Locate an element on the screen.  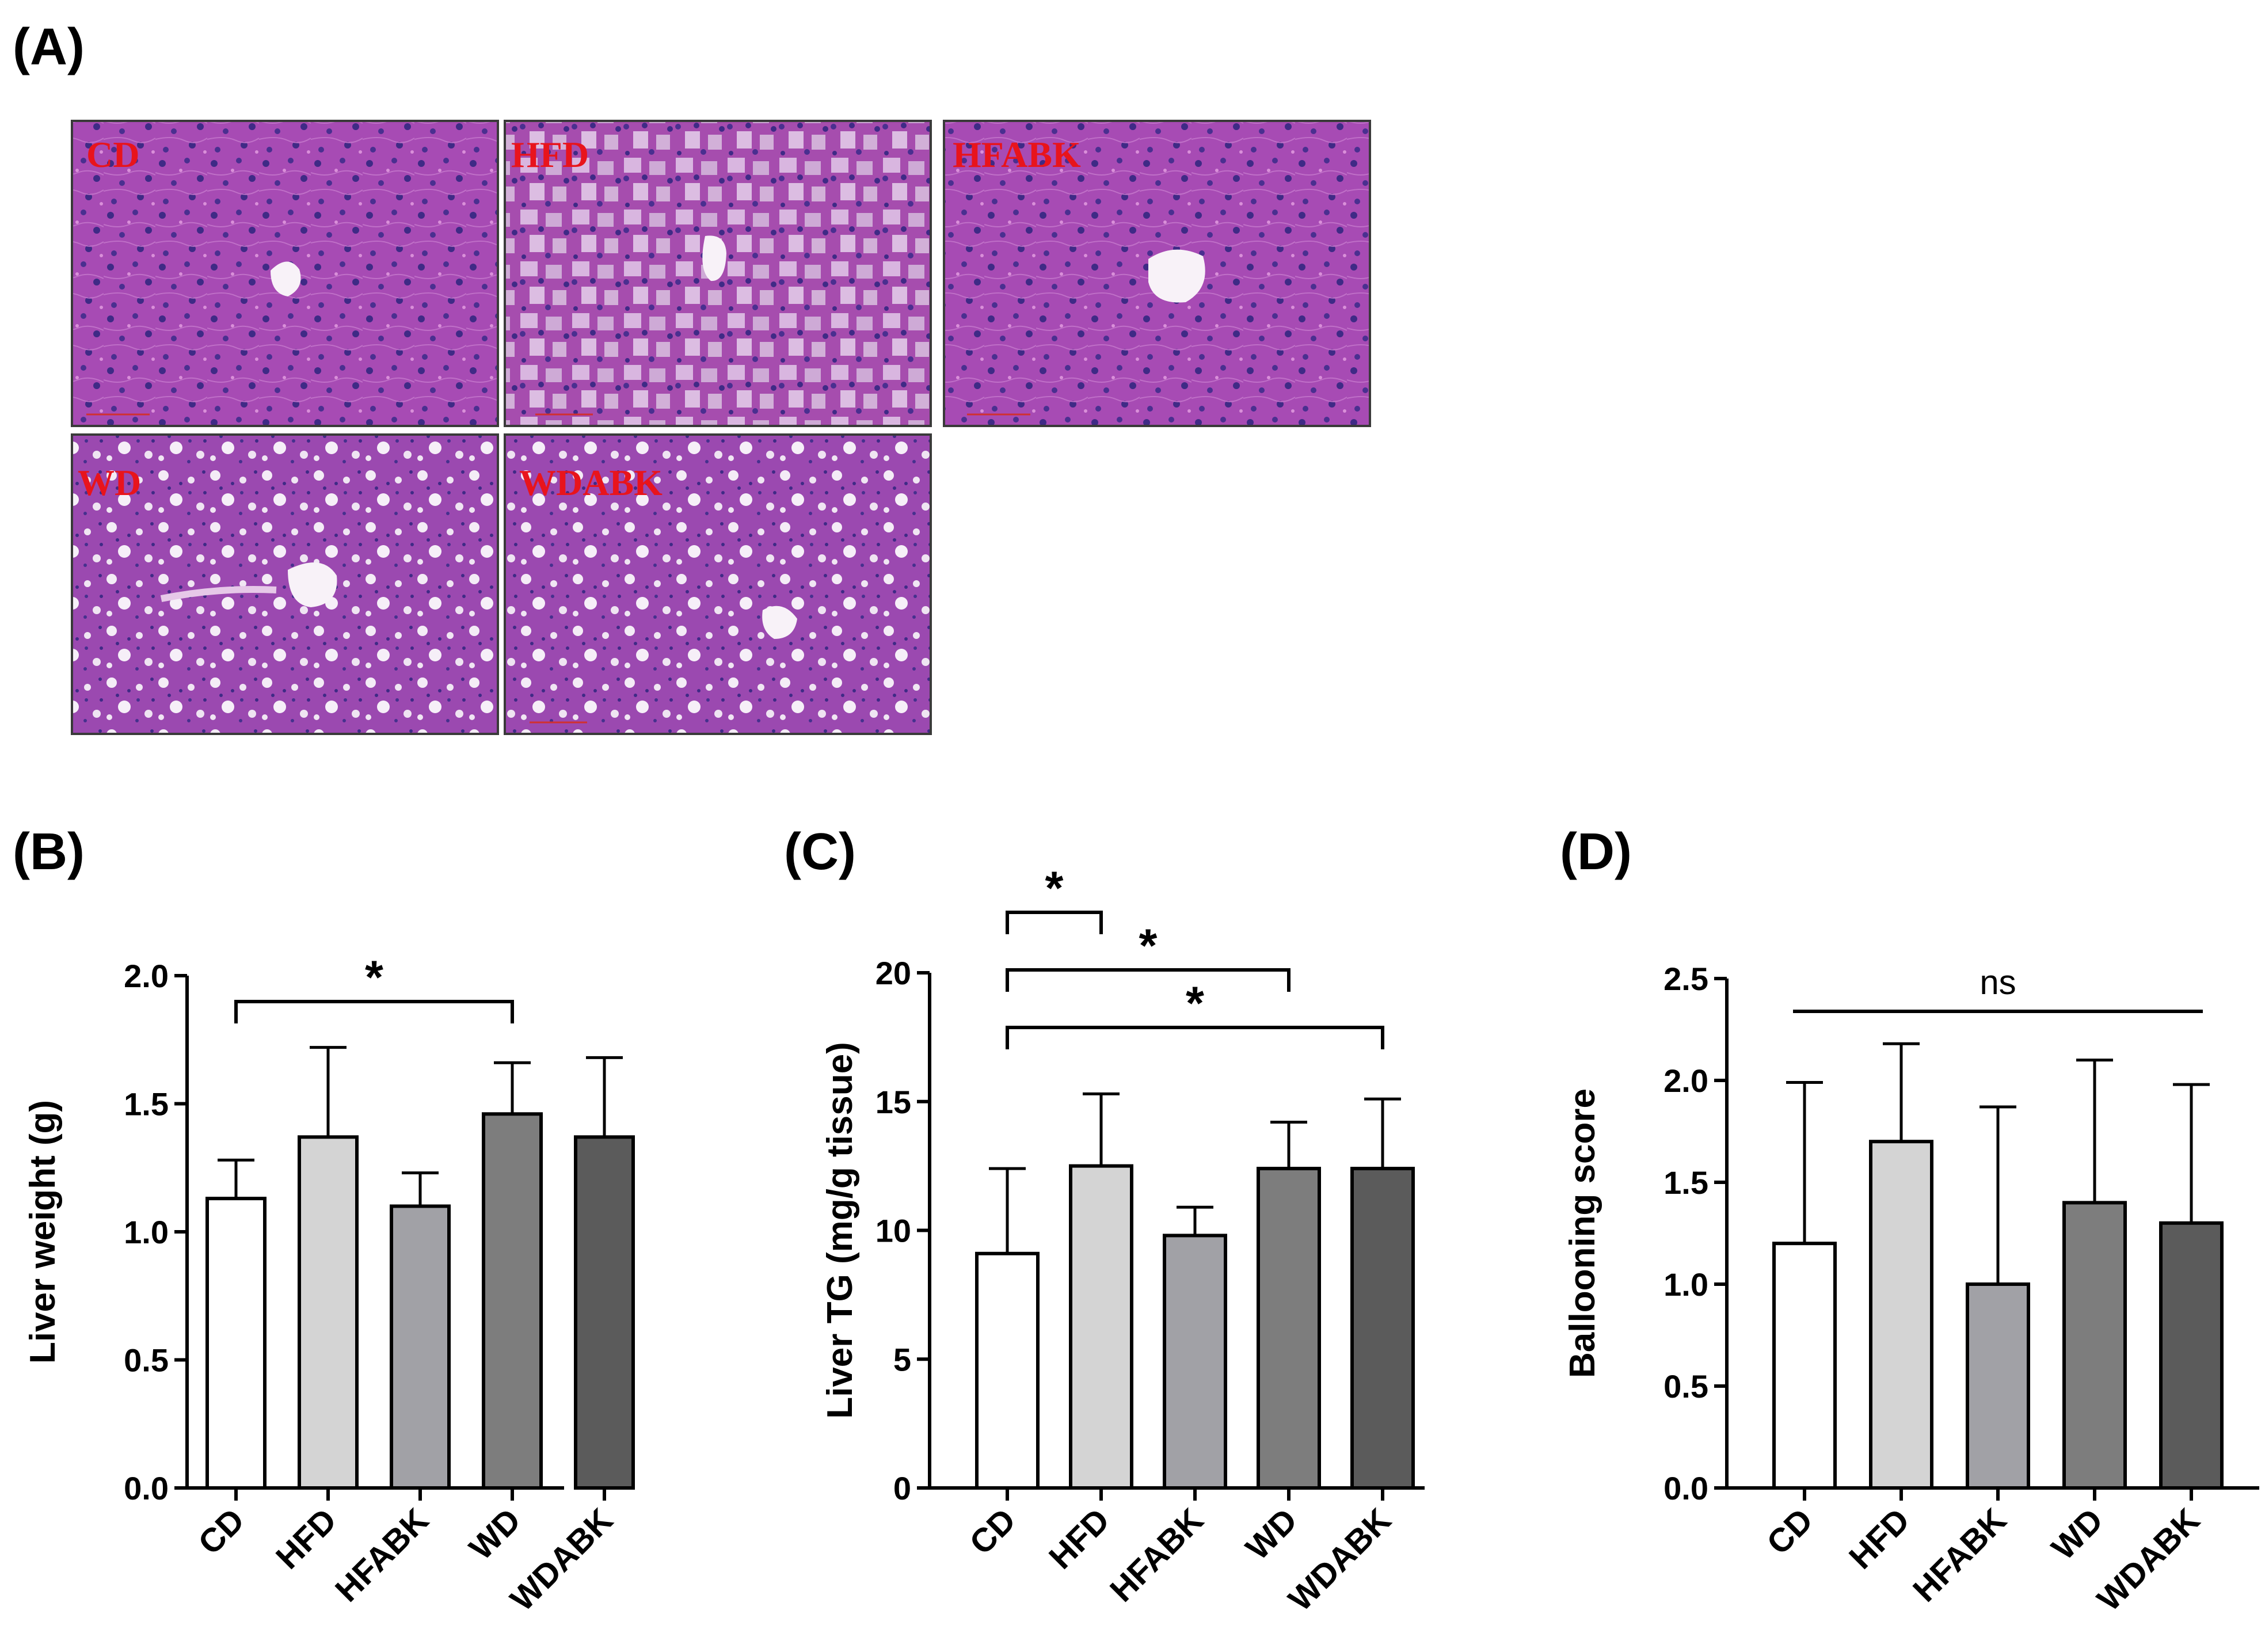
micrograph-hfabk: HFABK is located at coordinates (1157, 273).